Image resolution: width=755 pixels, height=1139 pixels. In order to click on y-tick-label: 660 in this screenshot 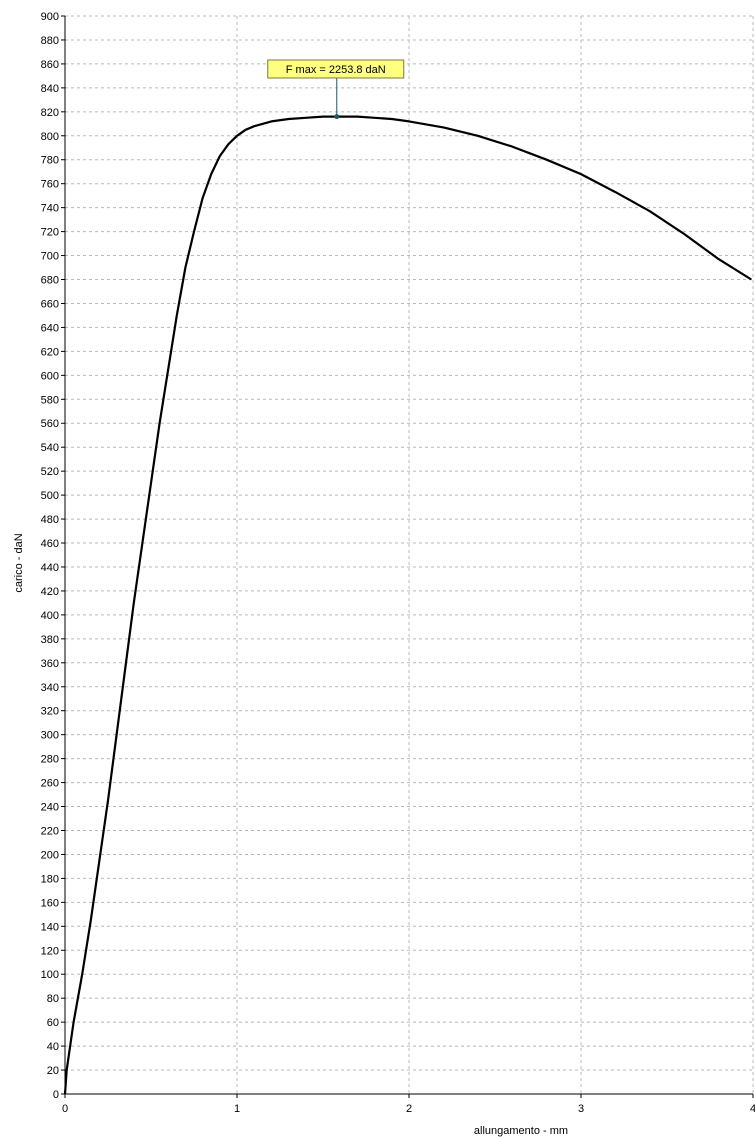, I will do `click(50, 304)`.